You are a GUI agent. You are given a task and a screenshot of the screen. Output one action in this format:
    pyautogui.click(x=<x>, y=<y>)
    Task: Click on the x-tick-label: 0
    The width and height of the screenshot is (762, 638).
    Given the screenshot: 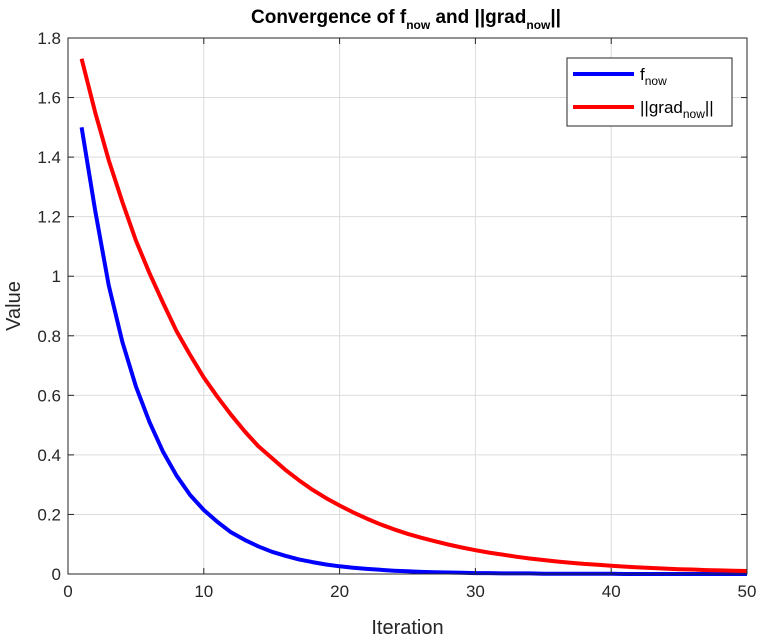 What is the action you would take?
    pyautogui.click(x=67, y=591)
    